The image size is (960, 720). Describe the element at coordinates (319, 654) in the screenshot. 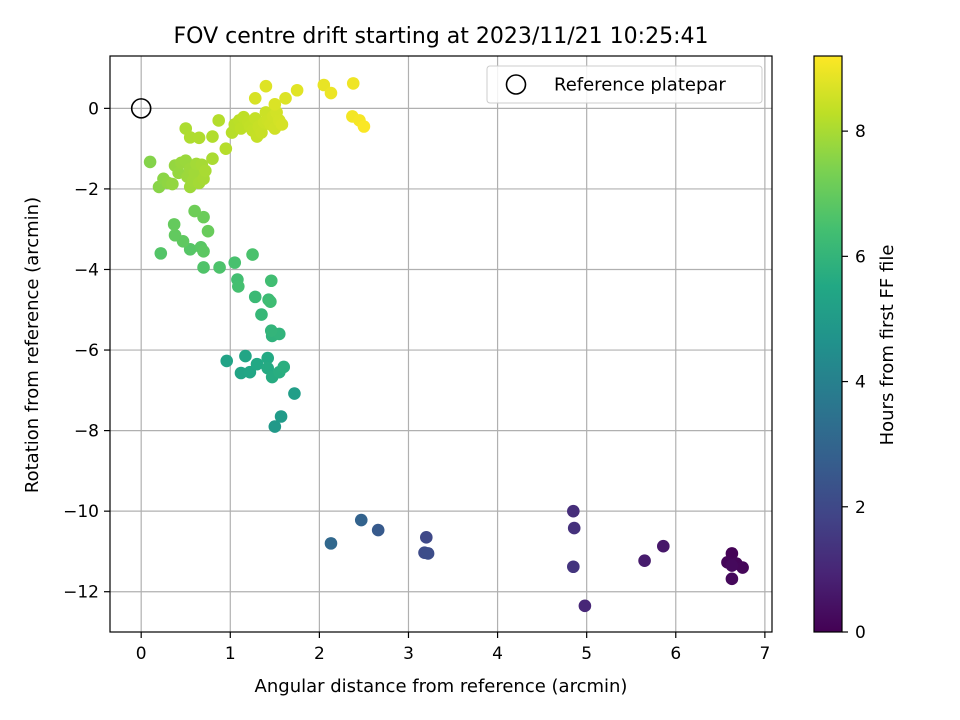

I see `x-tick-label: 2` at that location.